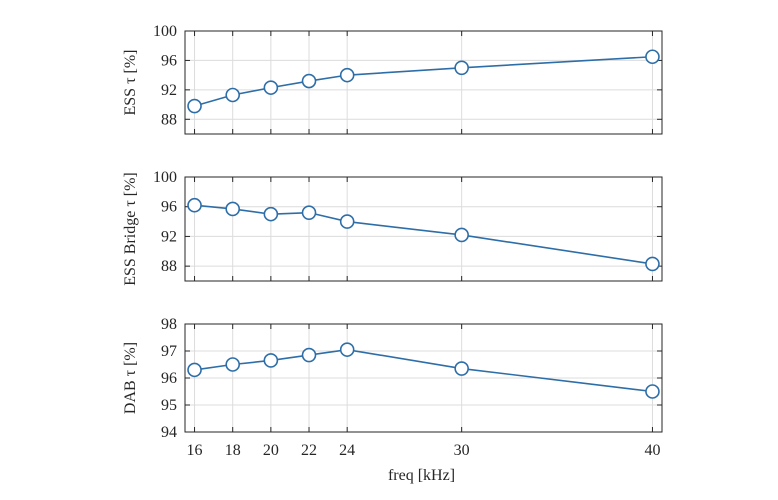 The image size is (778, 500). I want to click on x-axis-label: freq [kHz], so click(421, 475).